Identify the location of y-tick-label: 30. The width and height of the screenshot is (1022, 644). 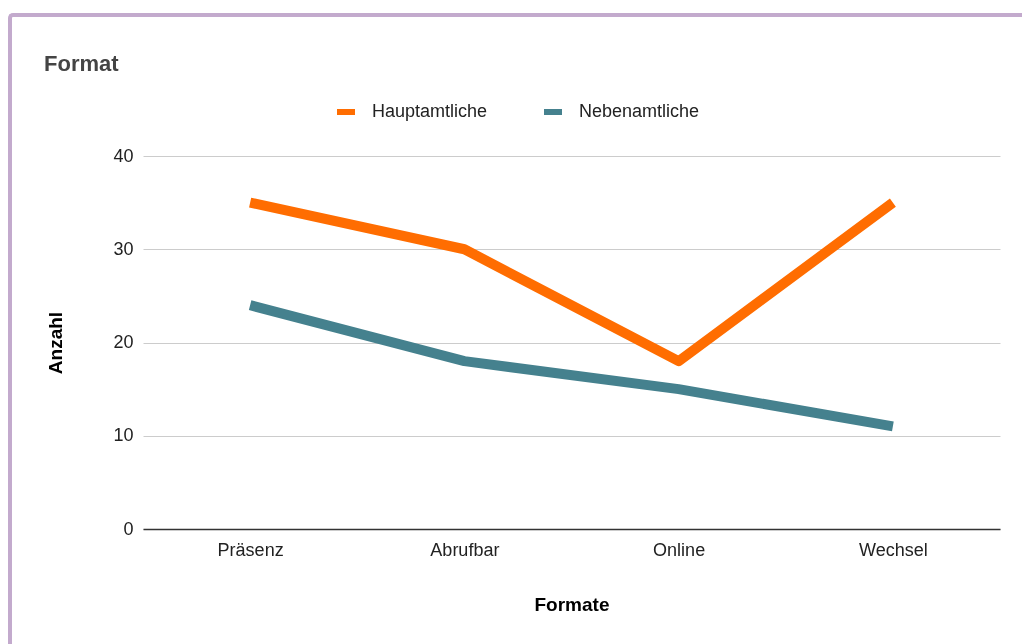
(123, 248).